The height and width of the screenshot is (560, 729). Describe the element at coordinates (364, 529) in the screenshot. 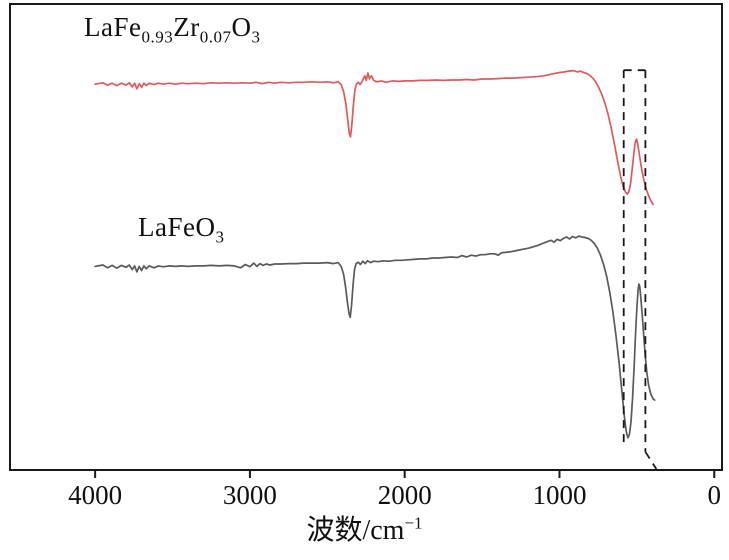

I see `x-axis-label: 波数/cm−1` at that location.